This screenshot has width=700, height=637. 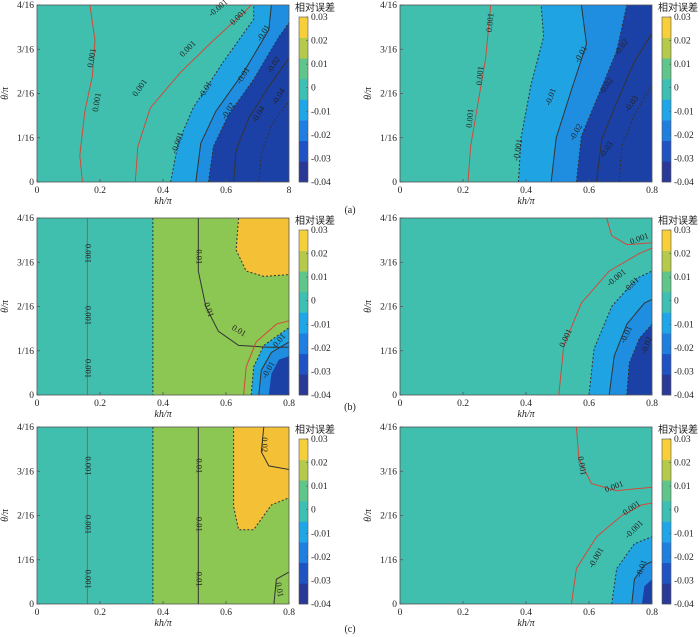 What do you see at coordinates (350, 407) in the screenshot?
I see `row-label: (b)` at bounding box center [350, 407].